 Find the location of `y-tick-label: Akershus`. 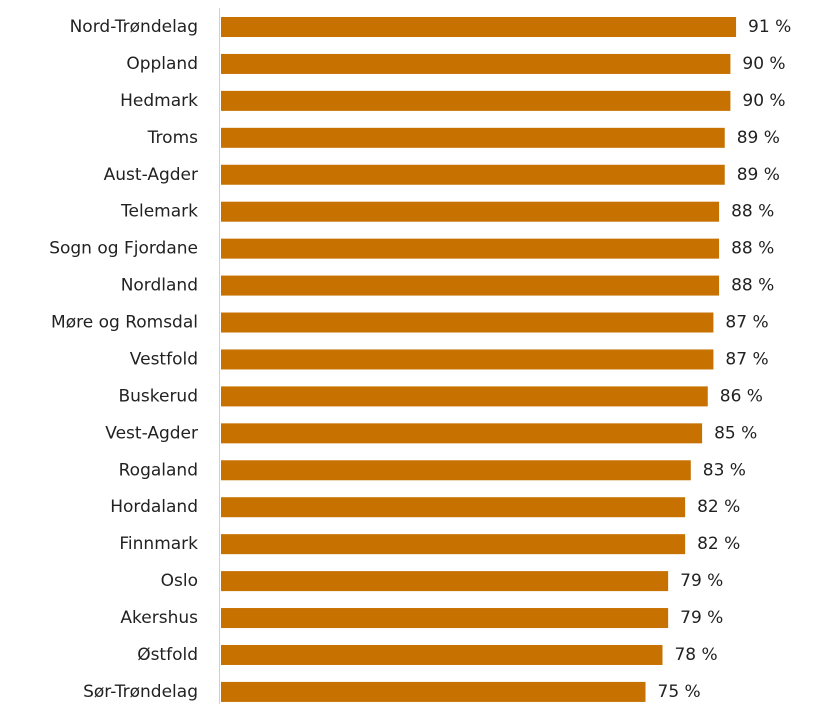

y-tick-label: Akershus is located at coordinates (159, 618).